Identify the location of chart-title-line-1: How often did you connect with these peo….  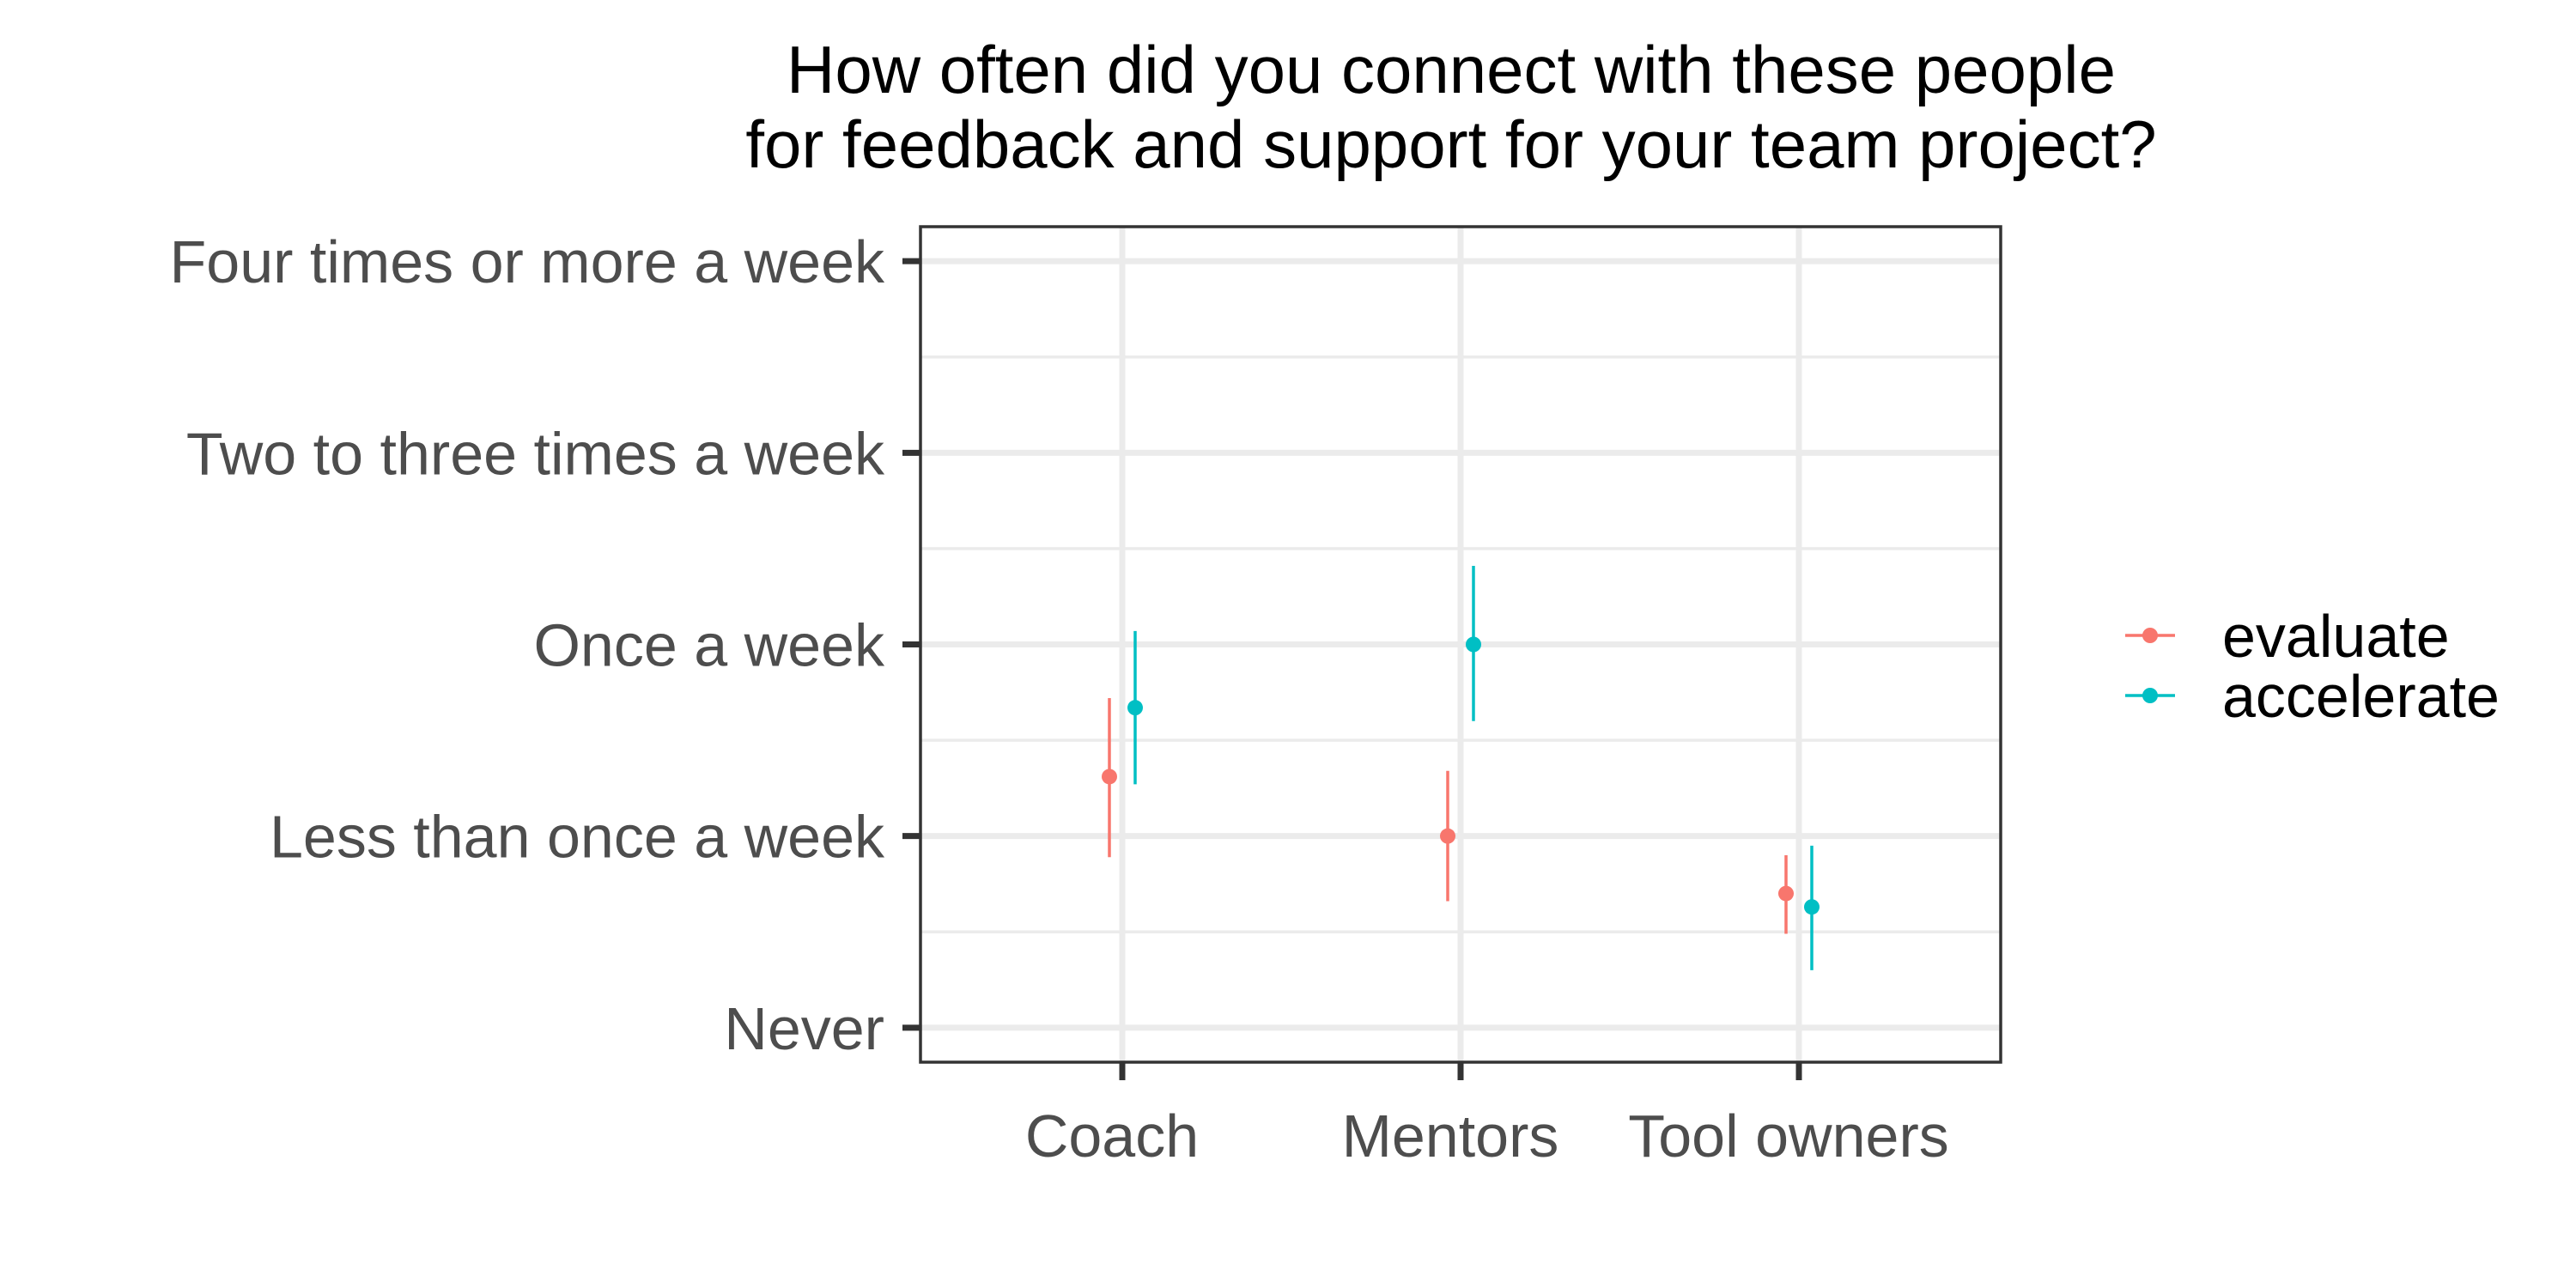
(1451, 69).